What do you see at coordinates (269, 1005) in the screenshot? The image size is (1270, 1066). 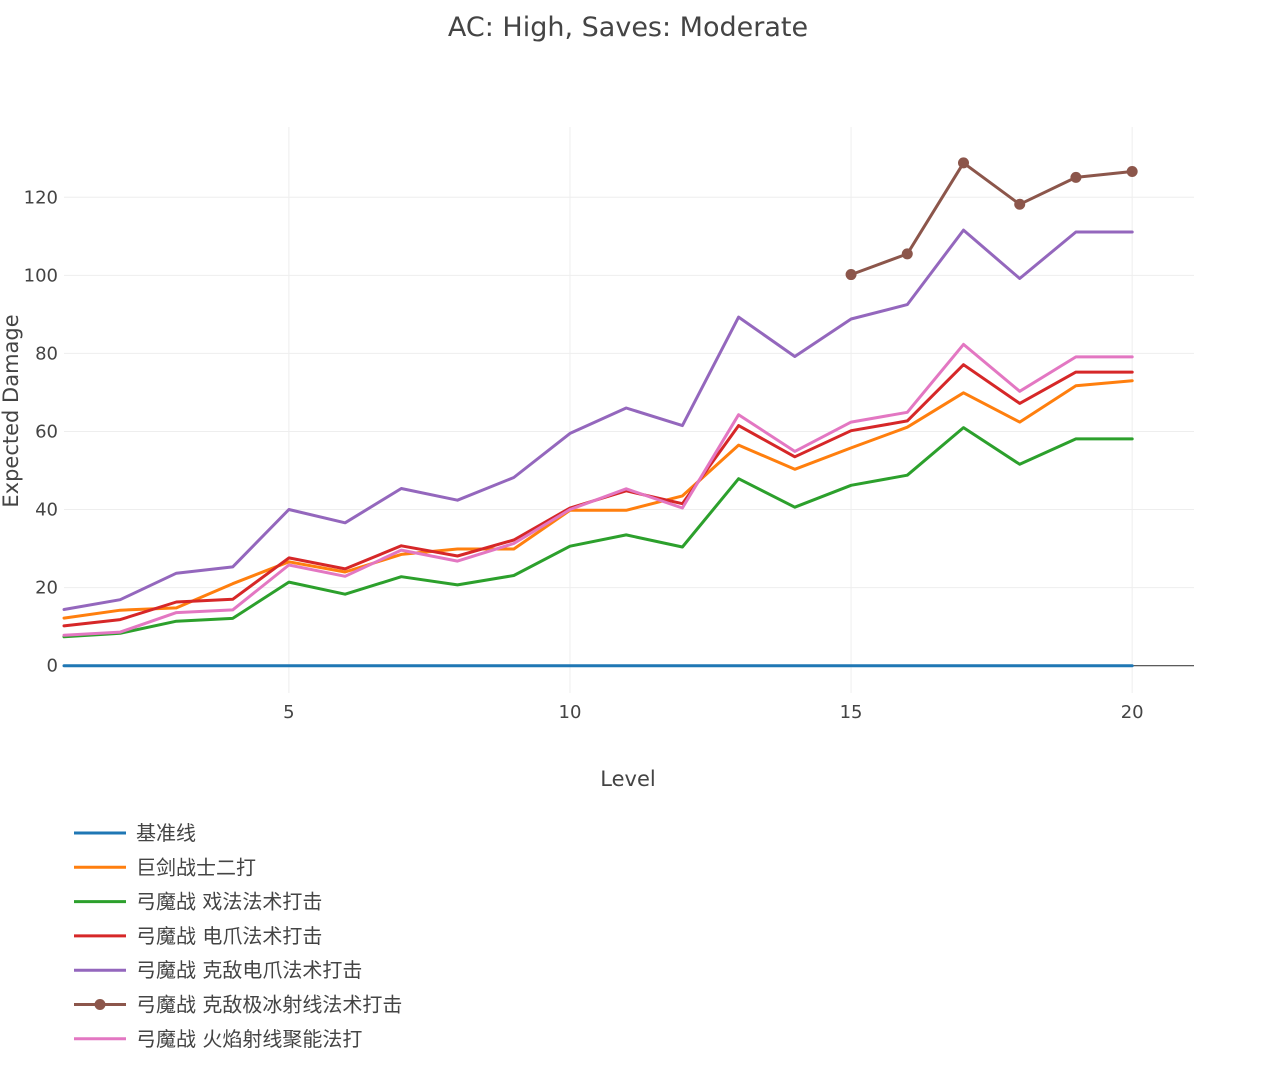 I see `legend-label: 弓魔战 克敌极冰射线法术打击` at bounding box center [269, 1005].